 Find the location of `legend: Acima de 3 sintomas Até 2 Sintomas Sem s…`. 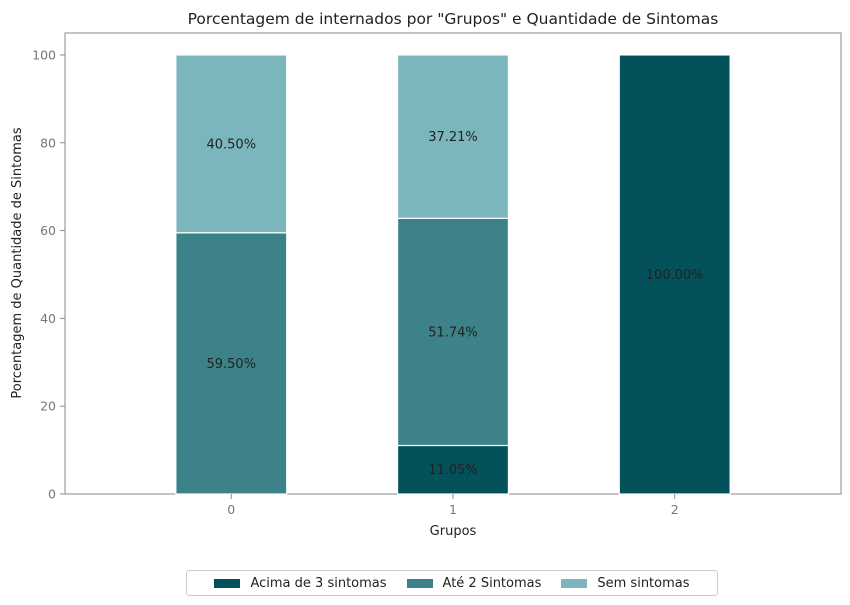

legend: Acima de 3 sintomas Até 2 Sintomas Sem s… is located at coordinates (452, 583).